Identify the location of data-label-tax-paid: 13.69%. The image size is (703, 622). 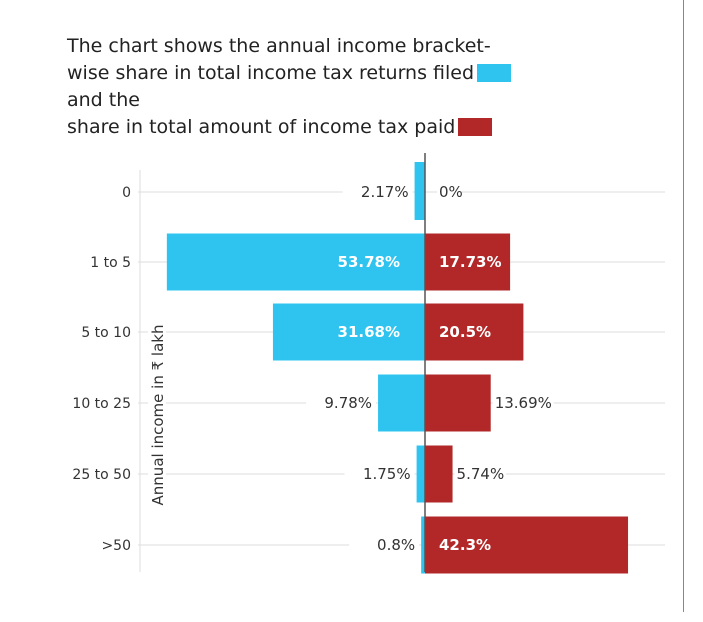
(523, 403).